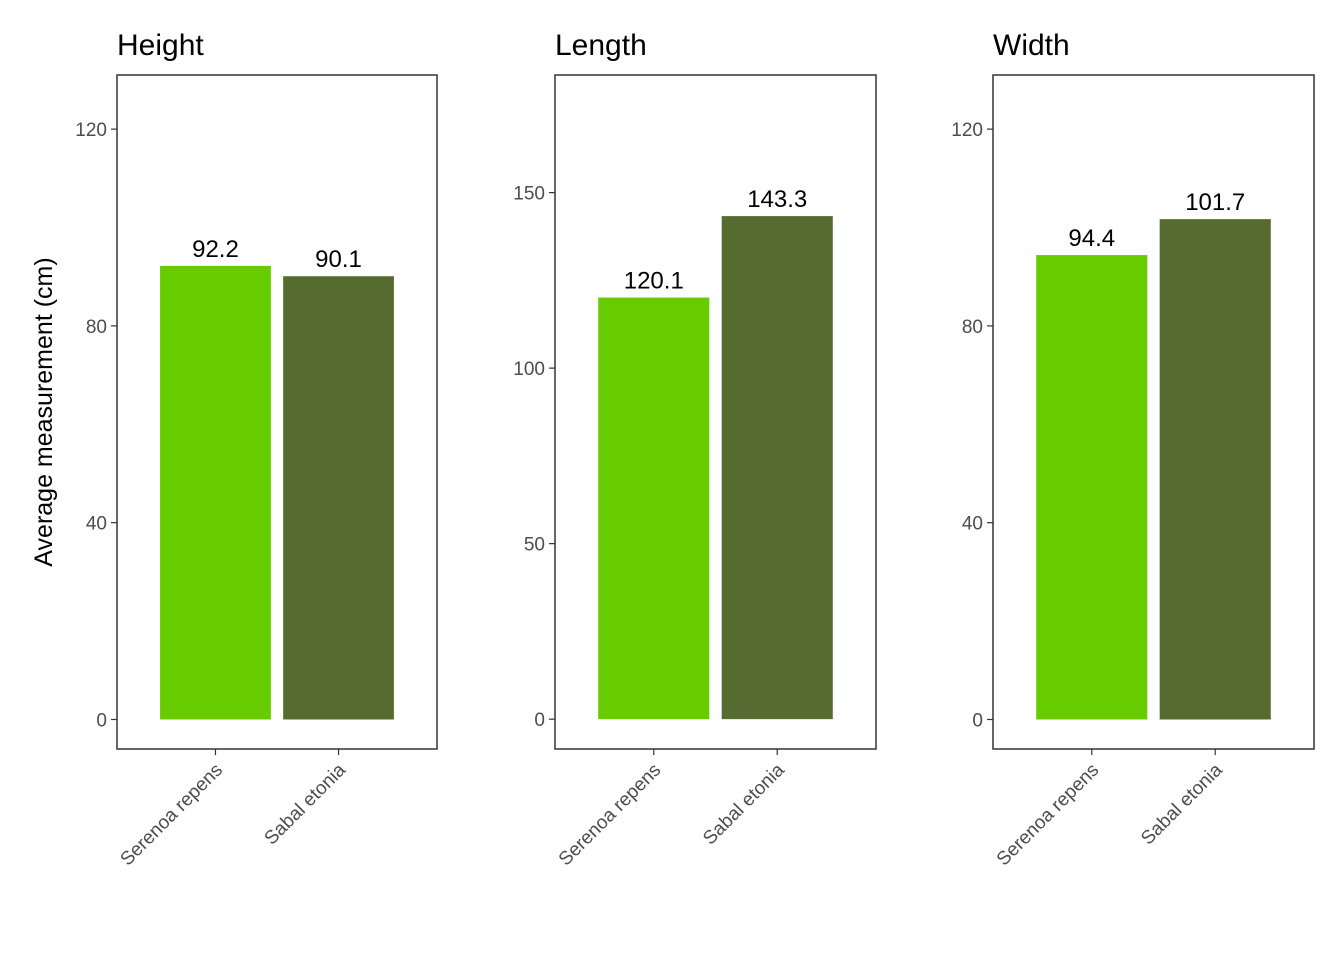  What do you see at coordinates (529, 369) in the screenshot?
I see `y-tick-label-length-100: 100` at bounding box center [529, 369].